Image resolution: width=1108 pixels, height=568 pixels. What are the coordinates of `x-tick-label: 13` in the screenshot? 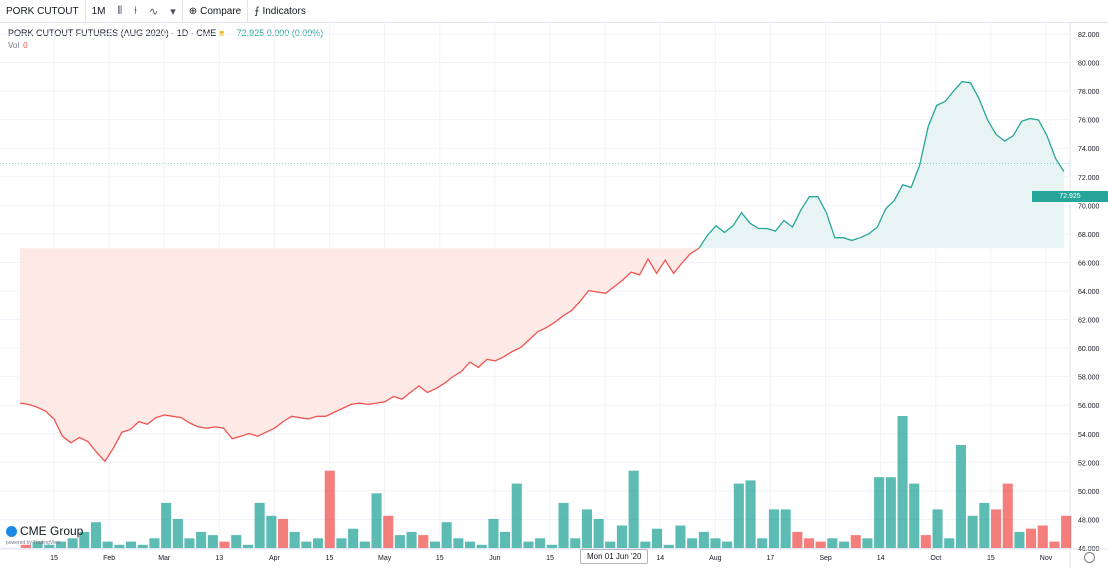 It's located at (219, 558).